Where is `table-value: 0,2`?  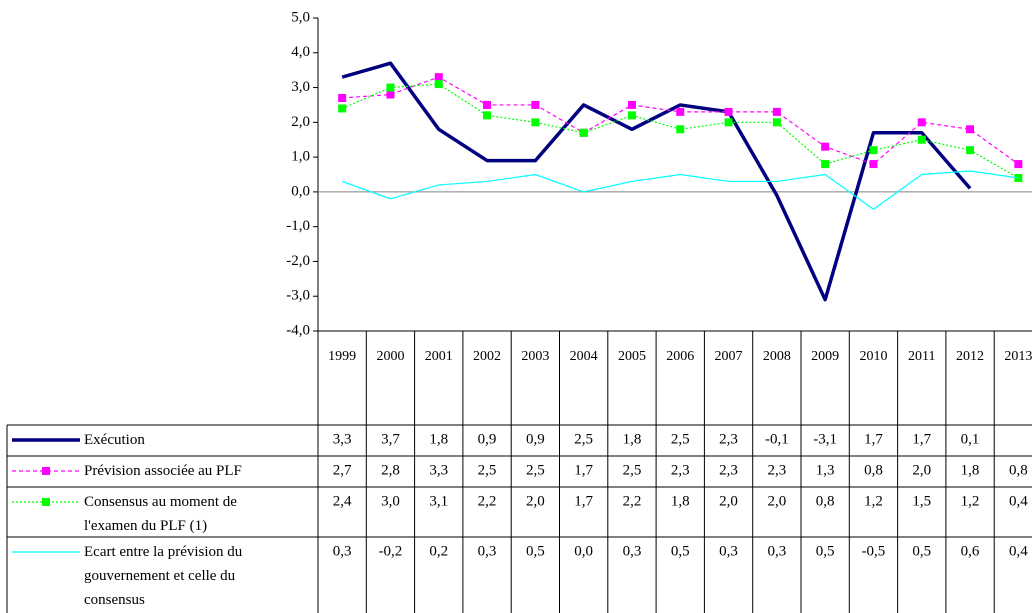 table-value: 0,2 is located at coordinates (438, 551).